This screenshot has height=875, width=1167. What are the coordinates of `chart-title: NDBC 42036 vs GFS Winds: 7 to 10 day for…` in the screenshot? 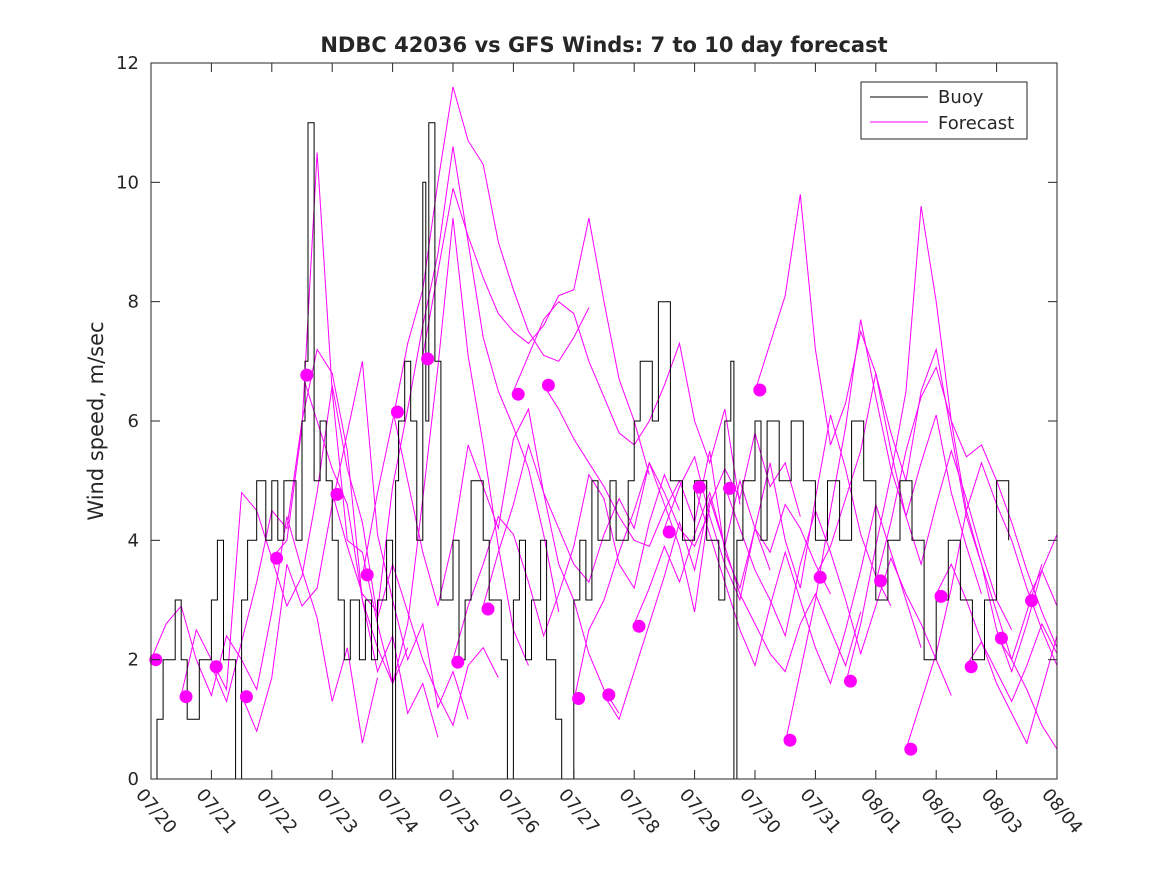 It's located at (603, 45).